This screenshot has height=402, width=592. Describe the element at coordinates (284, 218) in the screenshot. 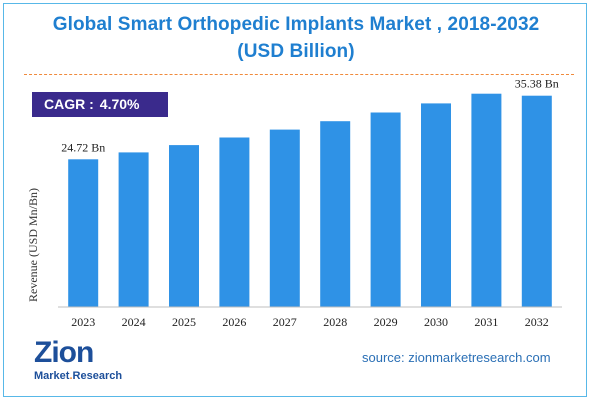

I see `bar-2027` at that location.